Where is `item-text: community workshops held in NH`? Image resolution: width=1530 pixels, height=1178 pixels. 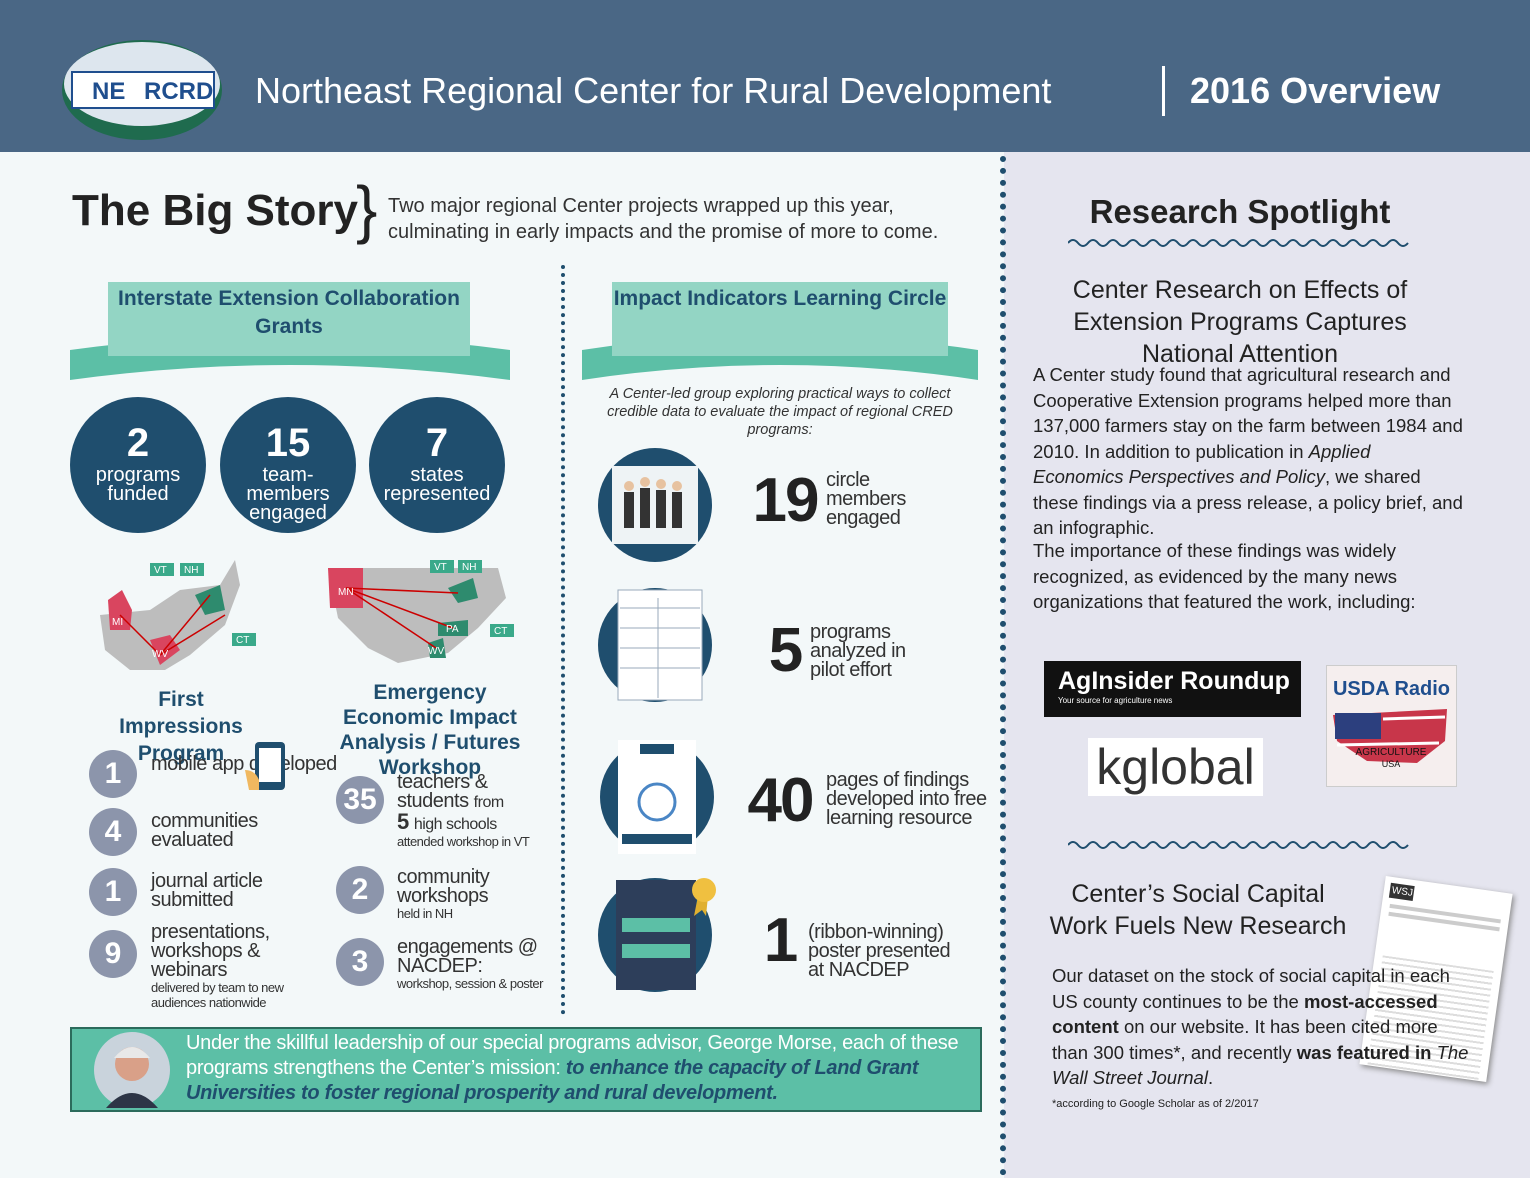
item-text: community workshops held in NH is located at coordinates (452, 894).